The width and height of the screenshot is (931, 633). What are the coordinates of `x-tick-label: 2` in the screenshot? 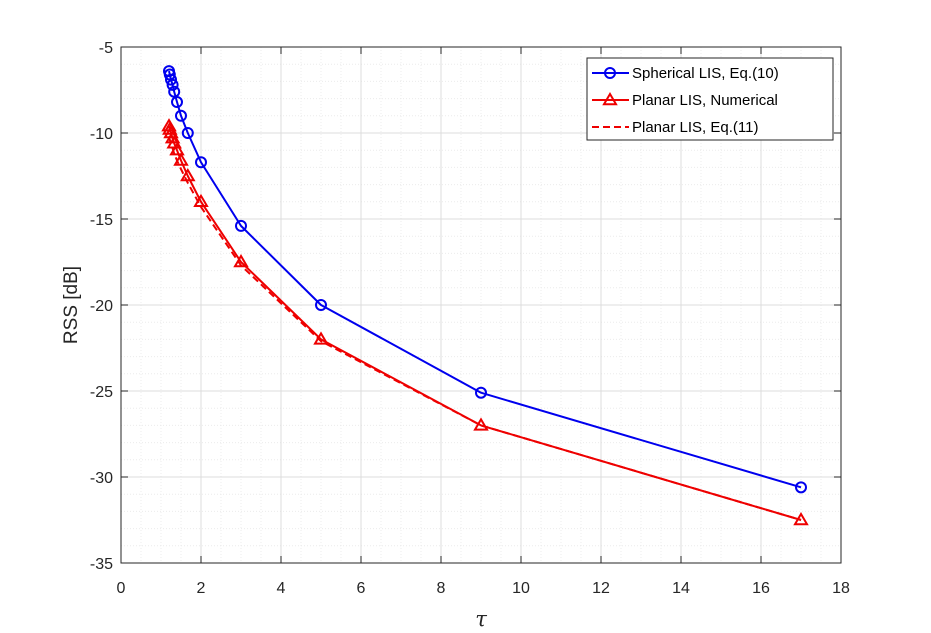 It's located at (201, 588).